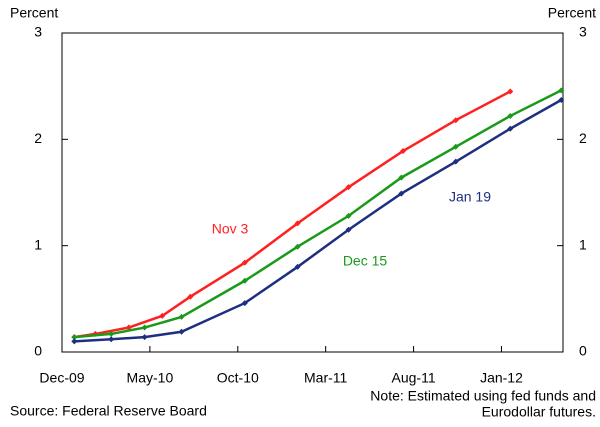 This screenshot has height=427, width=600. What do you see at coordinates (230, 229) in the screenshot?
I see `series-label: Nov 3` at bounding box center [230, 229].